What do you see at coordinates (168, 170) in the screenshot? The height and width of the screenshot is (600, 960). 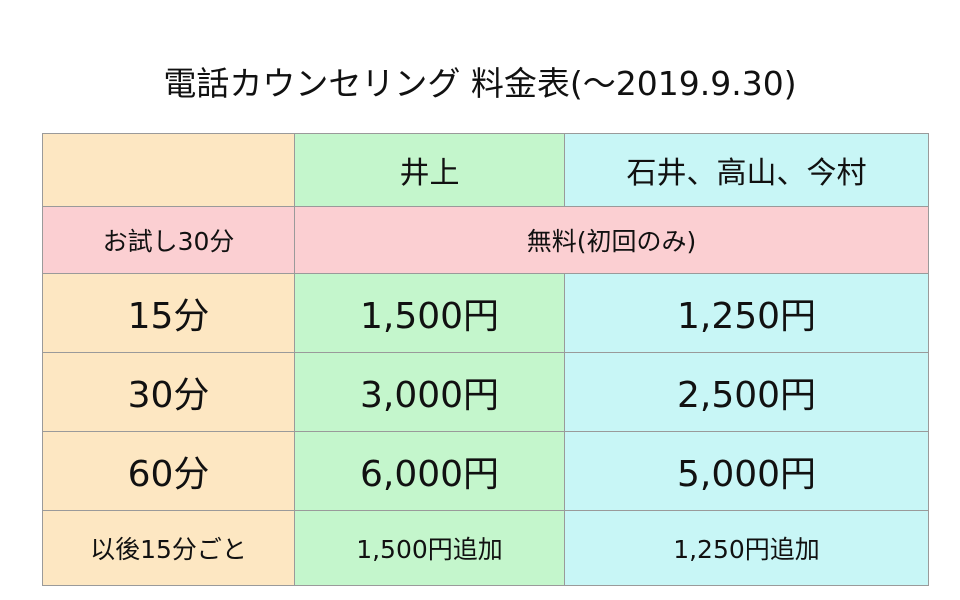 I see `header-corner-cell` at bounding box center [168, 170].